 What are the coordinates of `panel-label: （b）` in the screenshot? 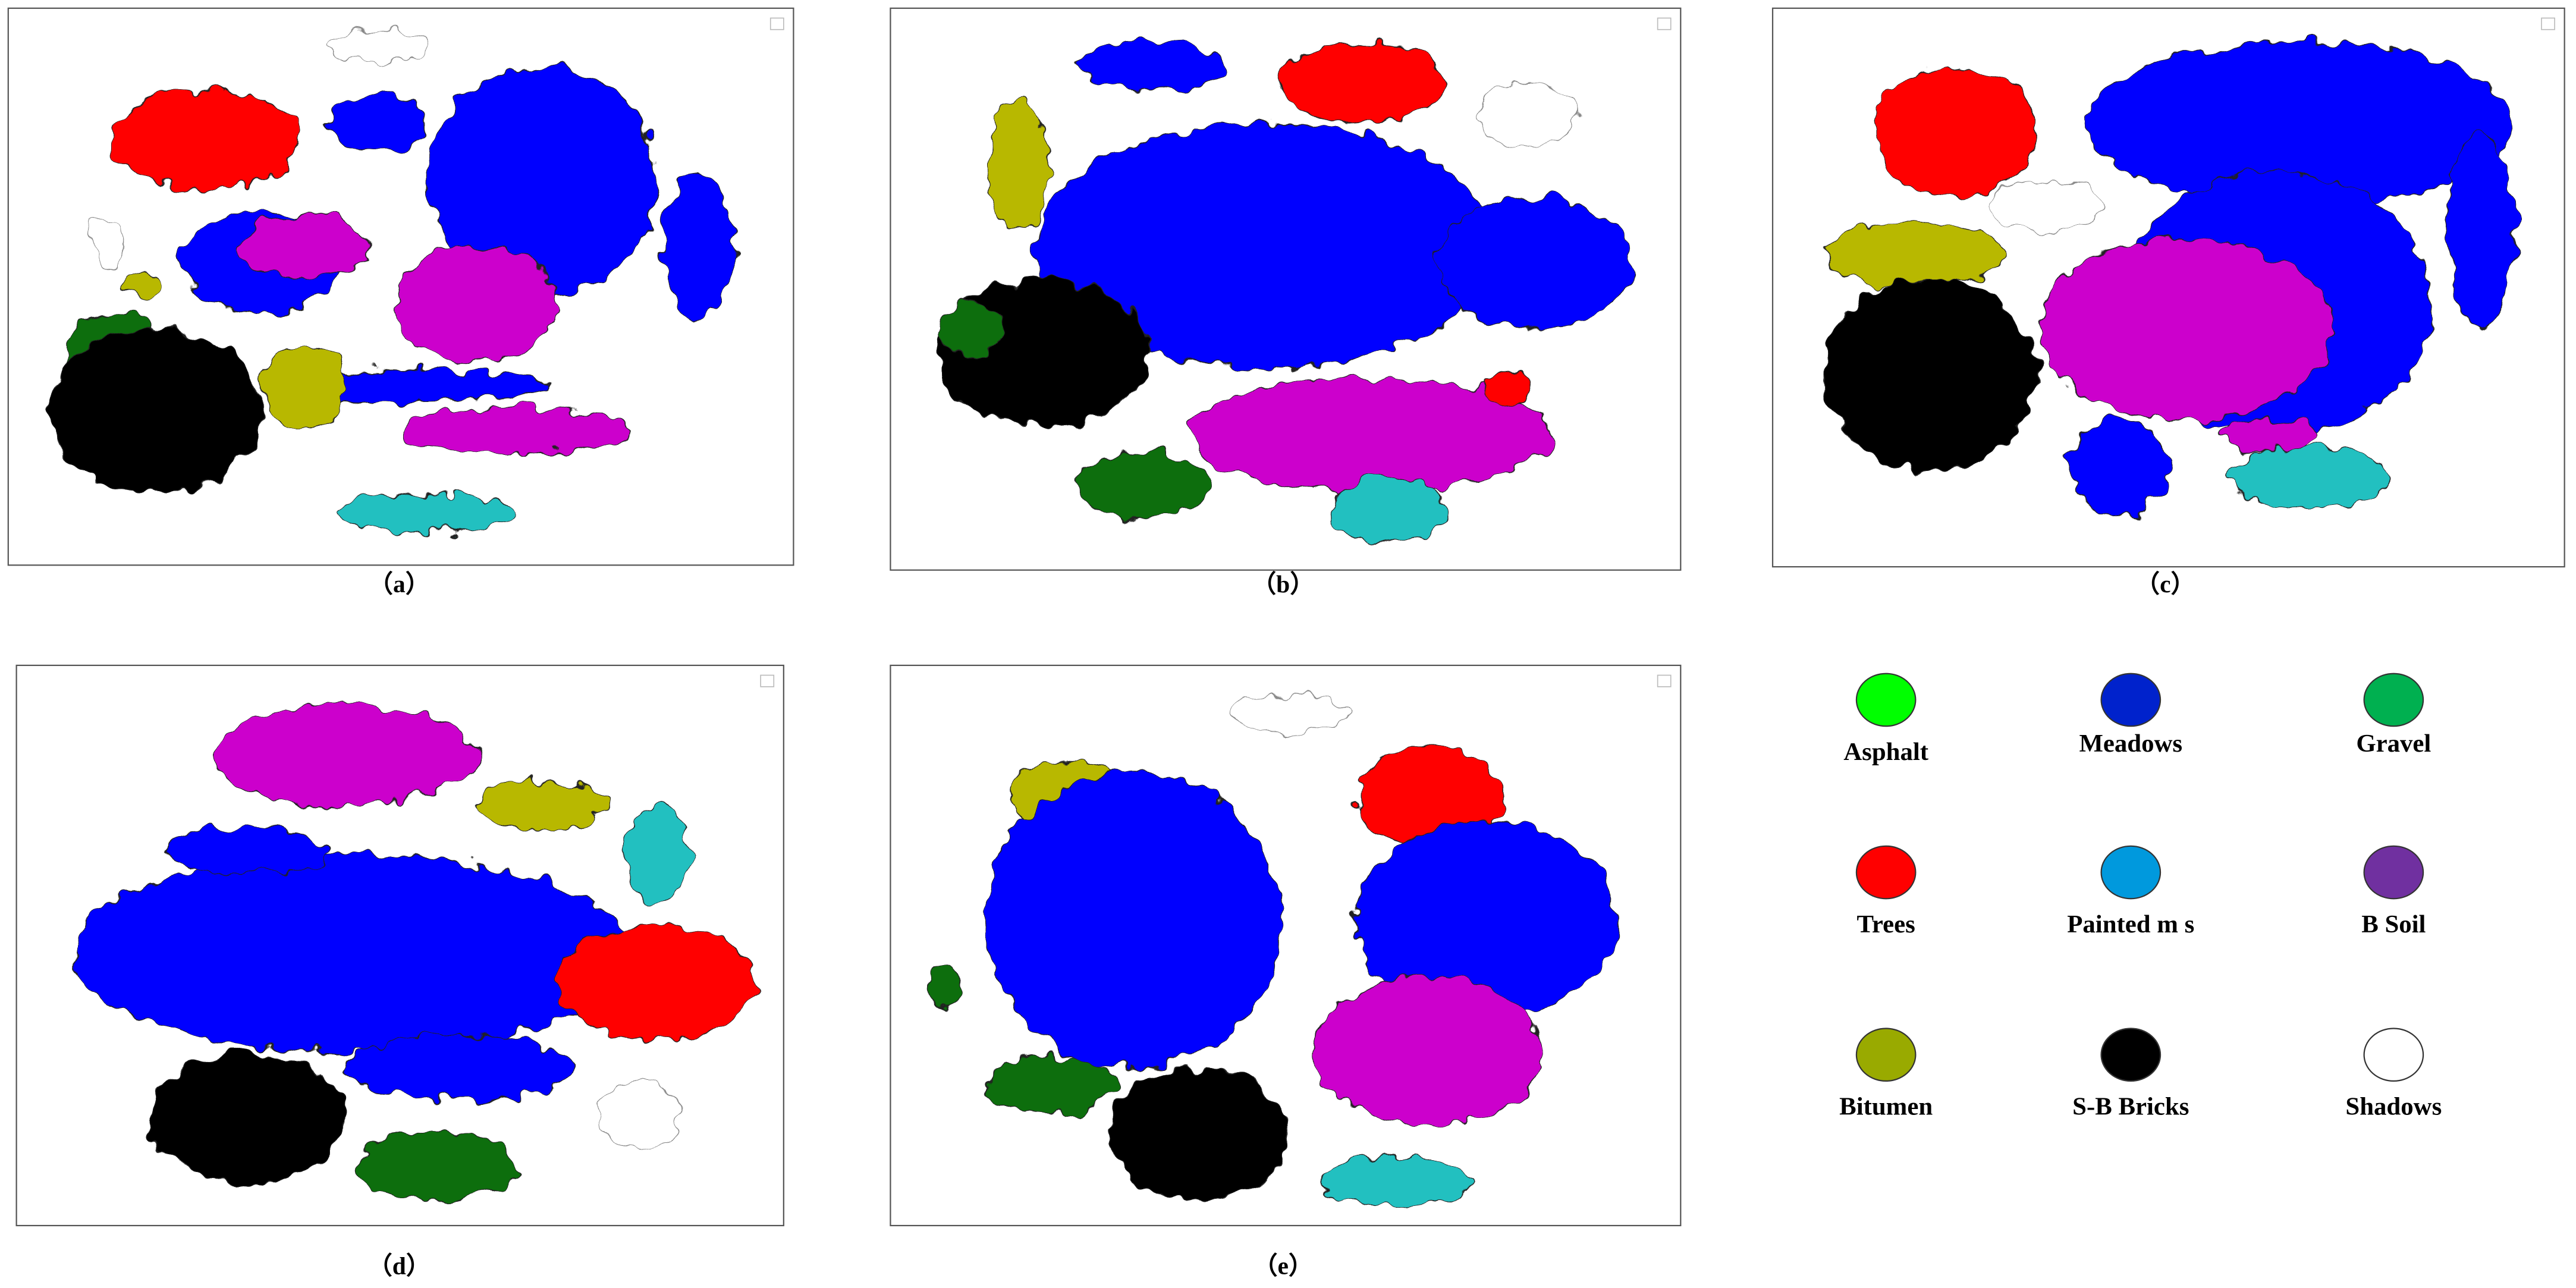 It's located at (1283, 584).